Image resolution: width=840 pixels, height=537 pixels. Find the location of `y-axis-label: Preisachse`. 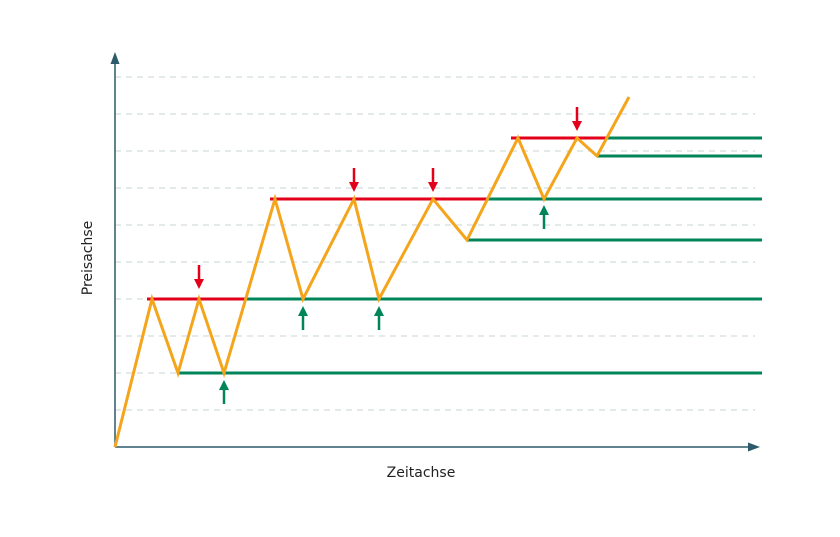

y-axis-label: Preisachse is located at coordinates (88, 258).